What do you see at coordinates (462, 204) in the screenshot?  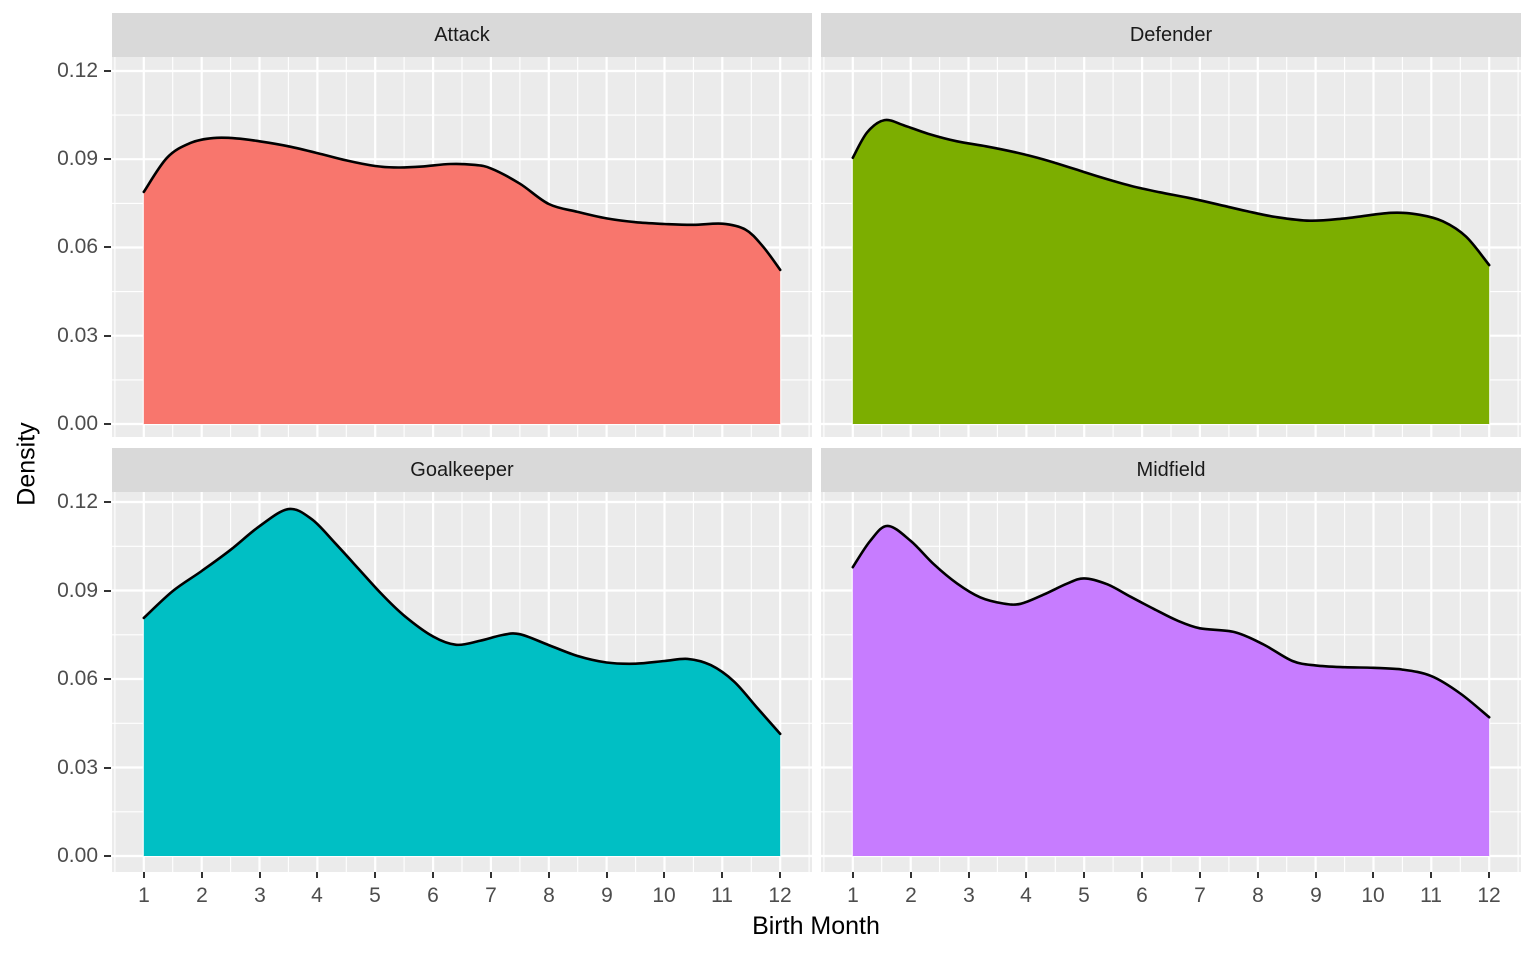 I see `density-curve-attack` at bounding box center [462, 204].